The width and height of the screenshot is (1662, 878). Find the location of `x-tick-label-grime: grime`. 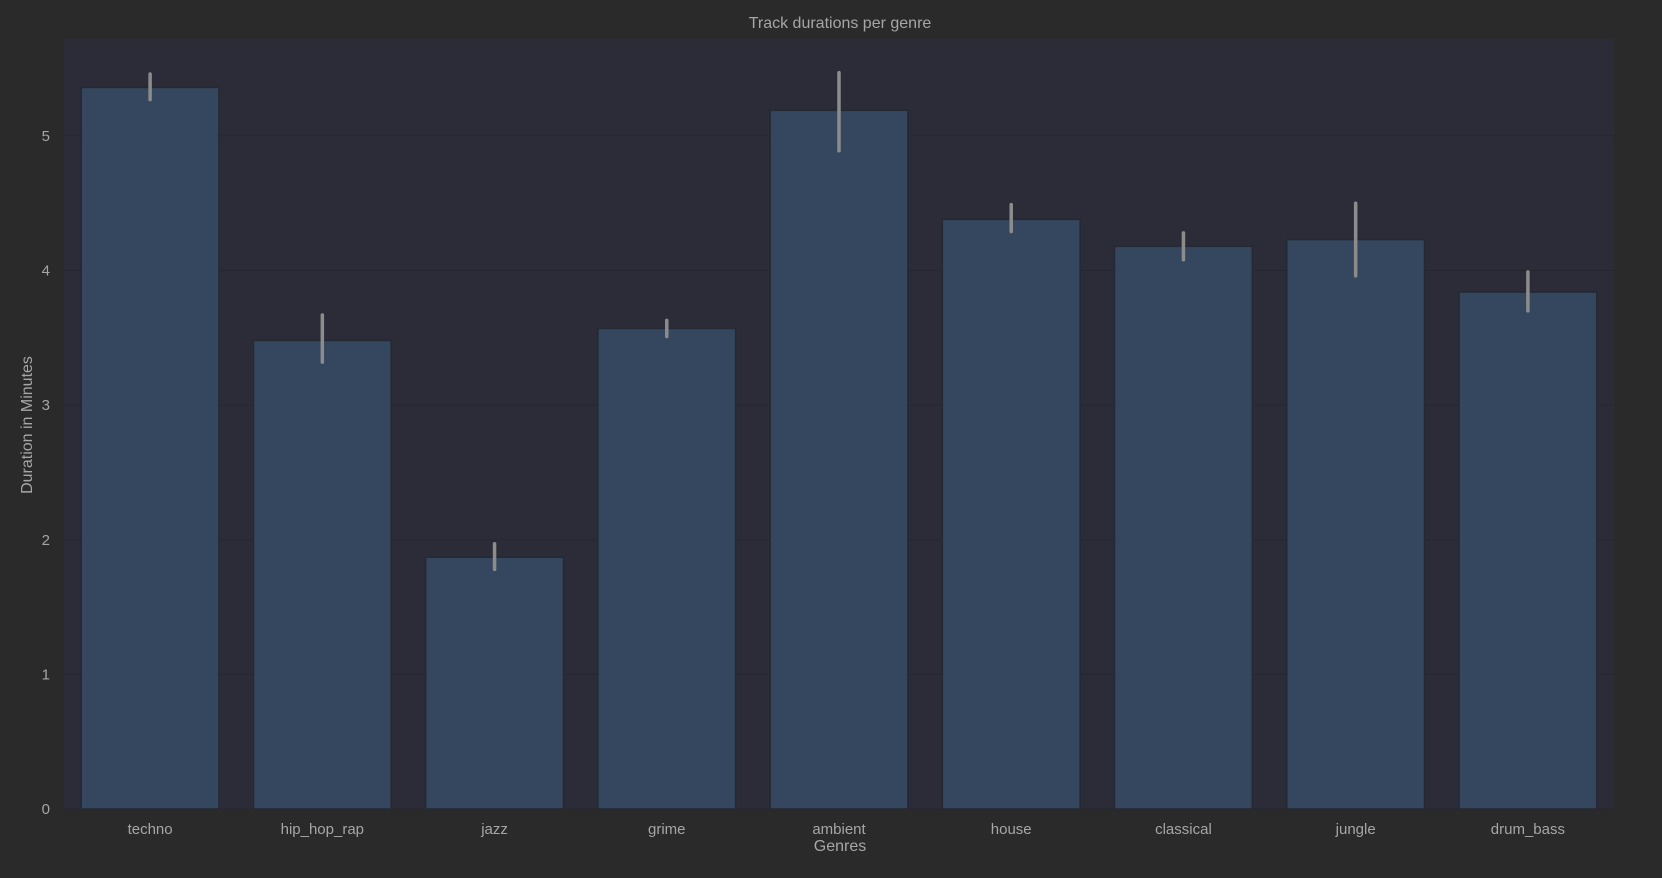

x-tick-label-grime: grime is located at coordinates (667, 829).